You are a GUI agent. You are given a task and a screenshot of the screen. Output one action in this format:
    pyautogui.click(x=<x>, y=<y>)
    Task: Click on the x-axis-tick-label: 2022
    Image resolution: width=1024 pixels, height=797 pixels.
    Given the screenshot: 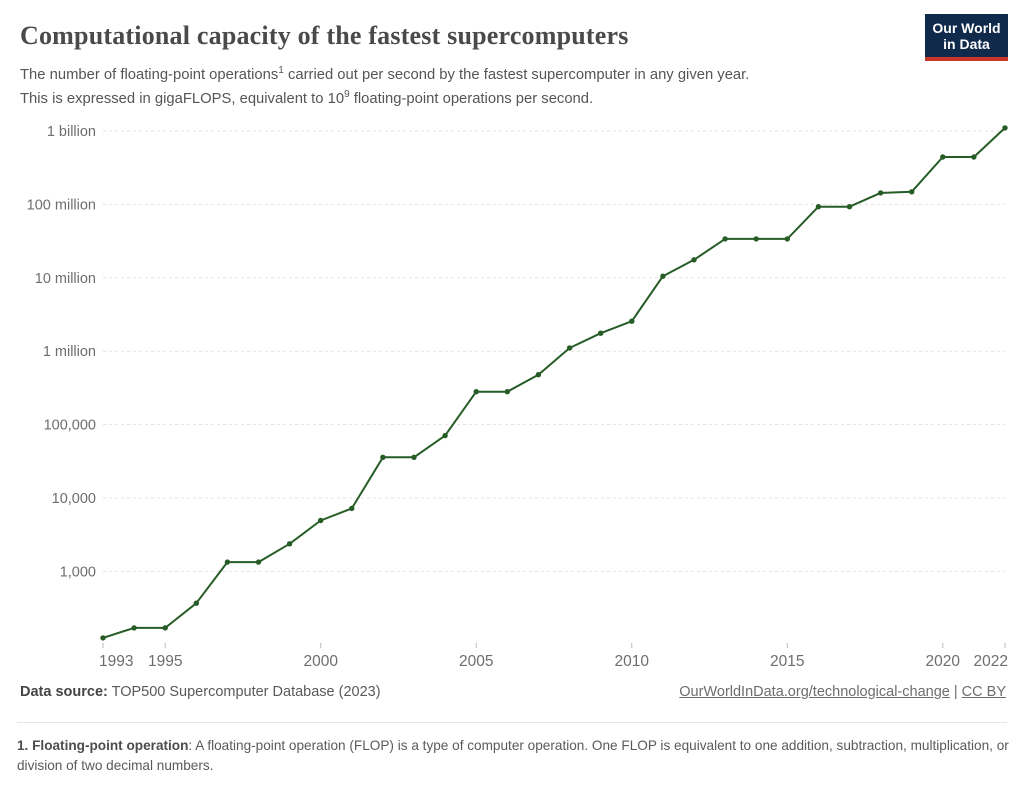 What is the action you would take?
    pyautogui.click(x=991, y=661)
    